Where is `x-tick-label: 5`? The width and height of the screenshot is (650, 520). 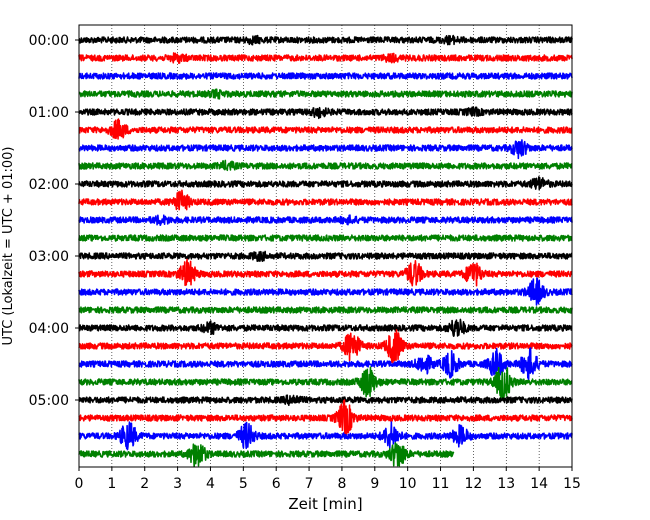
x-tick-label: 5 is located at coordinates (243, 484).